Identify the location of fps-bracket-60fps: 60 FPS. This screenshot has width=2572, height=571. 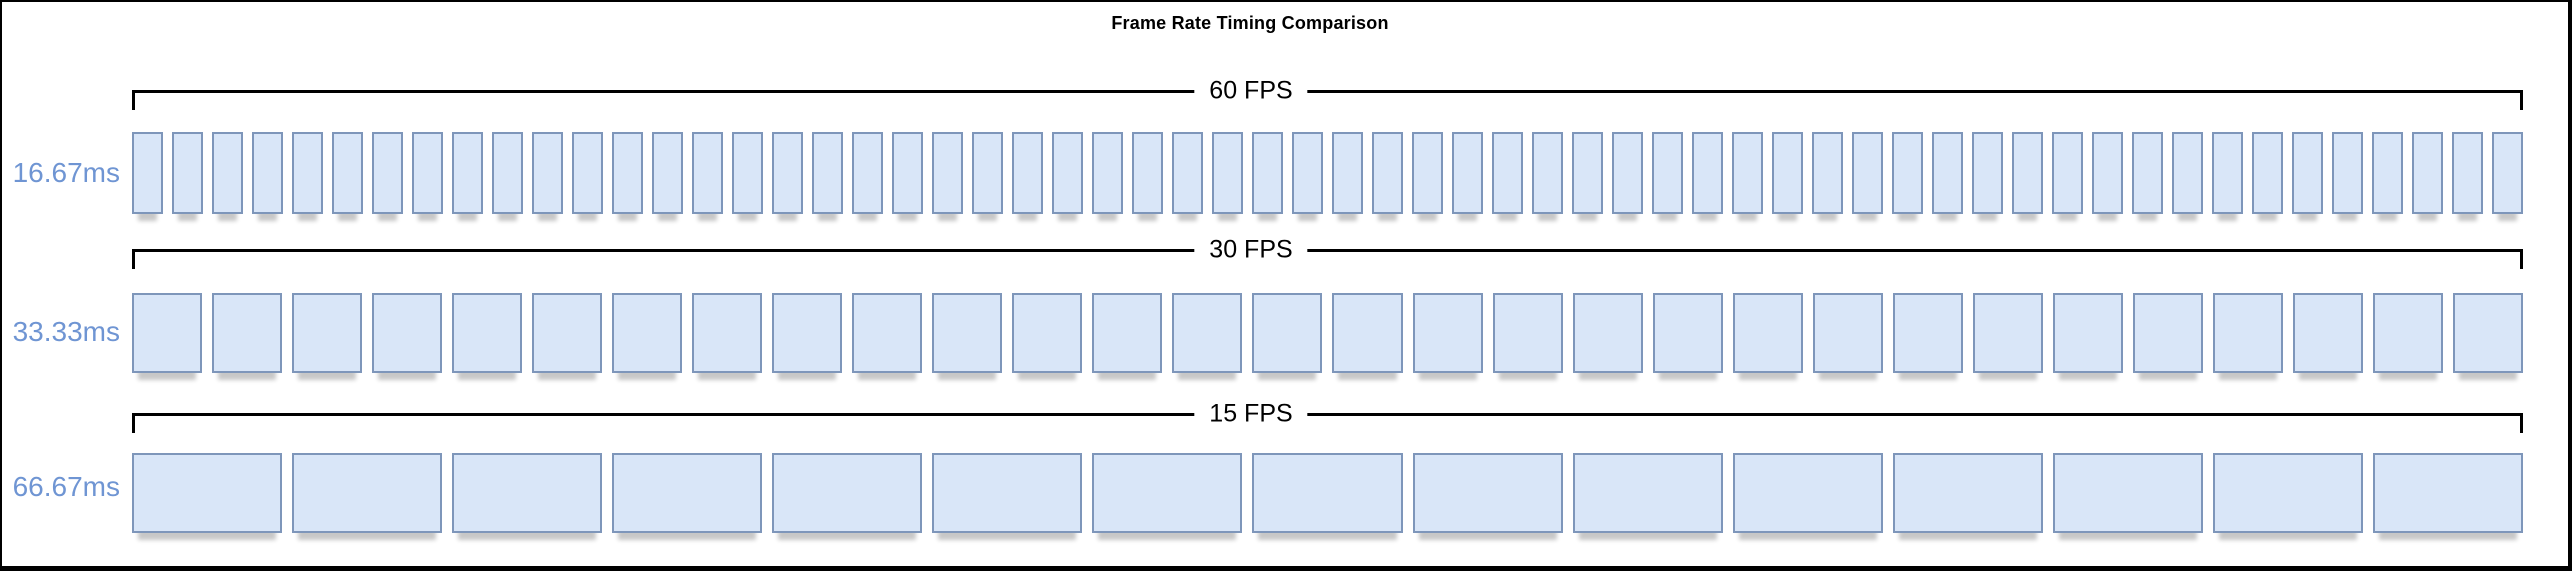
(1327, 93).